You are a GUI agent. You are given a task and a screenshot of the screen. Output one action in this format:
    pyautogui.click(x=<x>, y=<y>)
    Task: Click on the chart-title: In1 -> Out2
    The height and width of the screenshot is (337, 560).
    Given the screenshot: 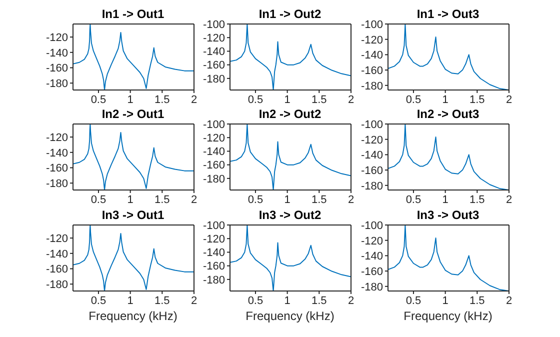 What is the action you would take?
    pyautogui.click(x=290, y=14)
    